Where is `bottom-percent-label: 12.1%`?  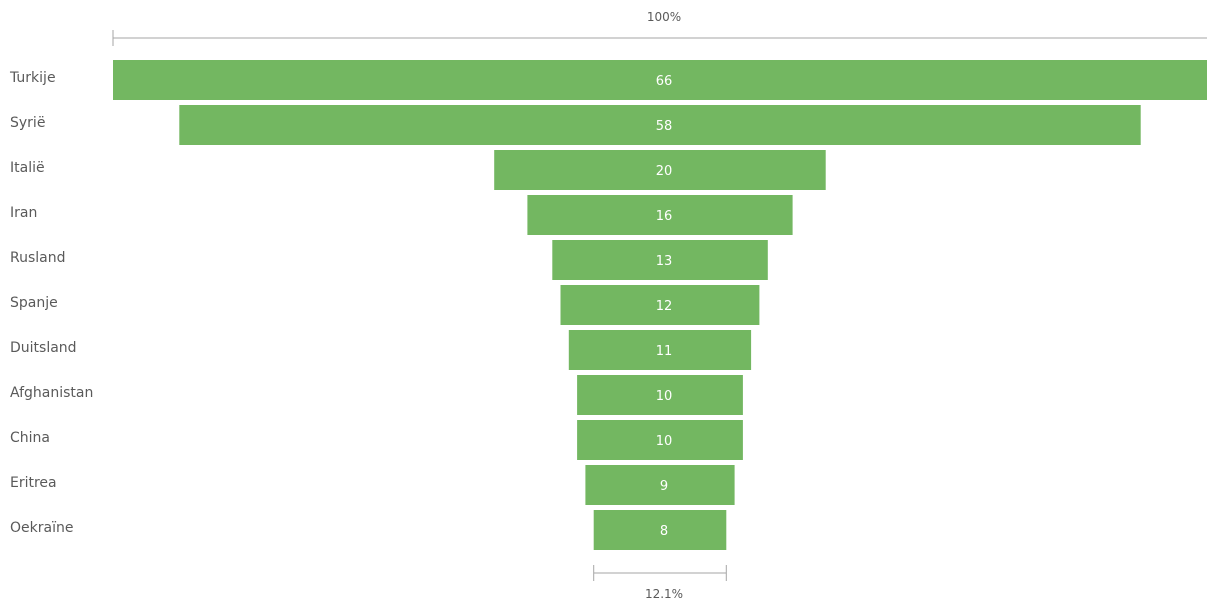 bottom-percent-label: 12.1% is located at coordinates (664, 594).